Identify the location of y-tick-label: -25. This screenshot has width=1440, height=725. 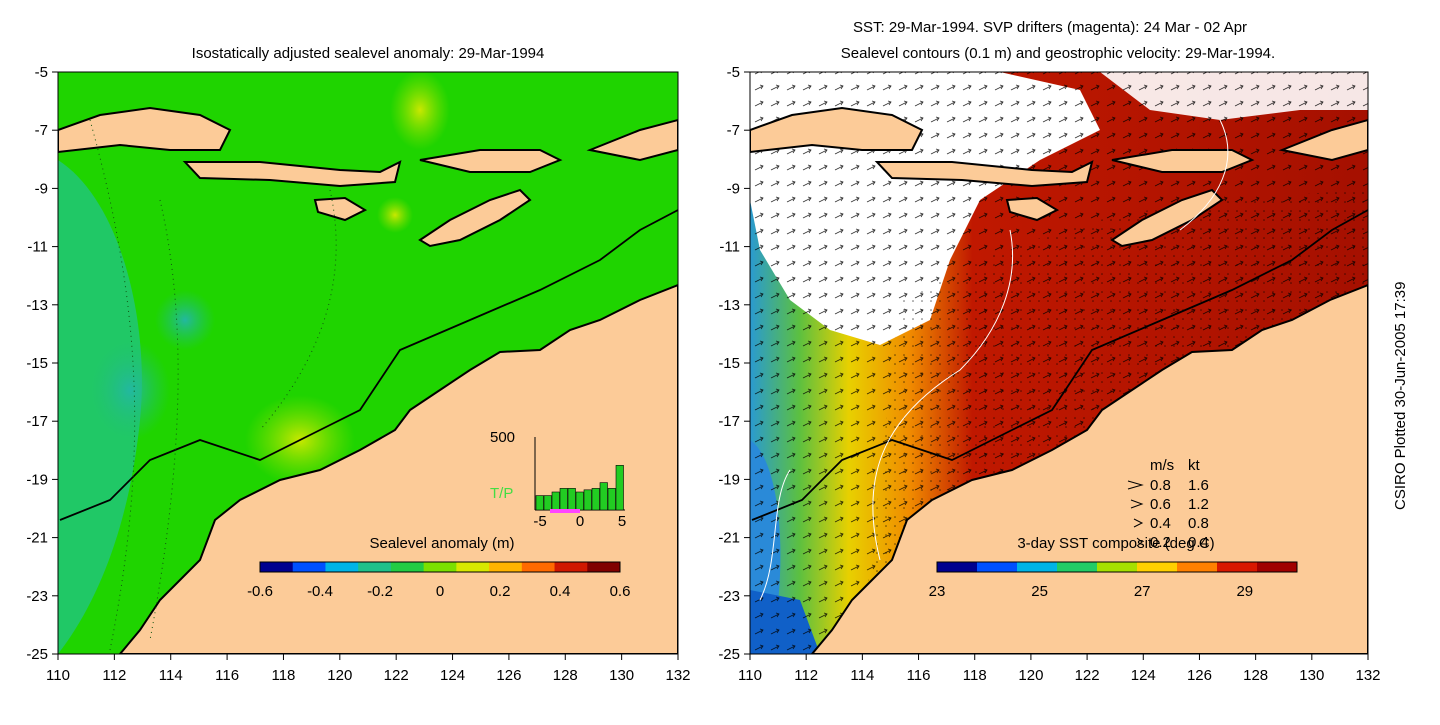
(729, 654).